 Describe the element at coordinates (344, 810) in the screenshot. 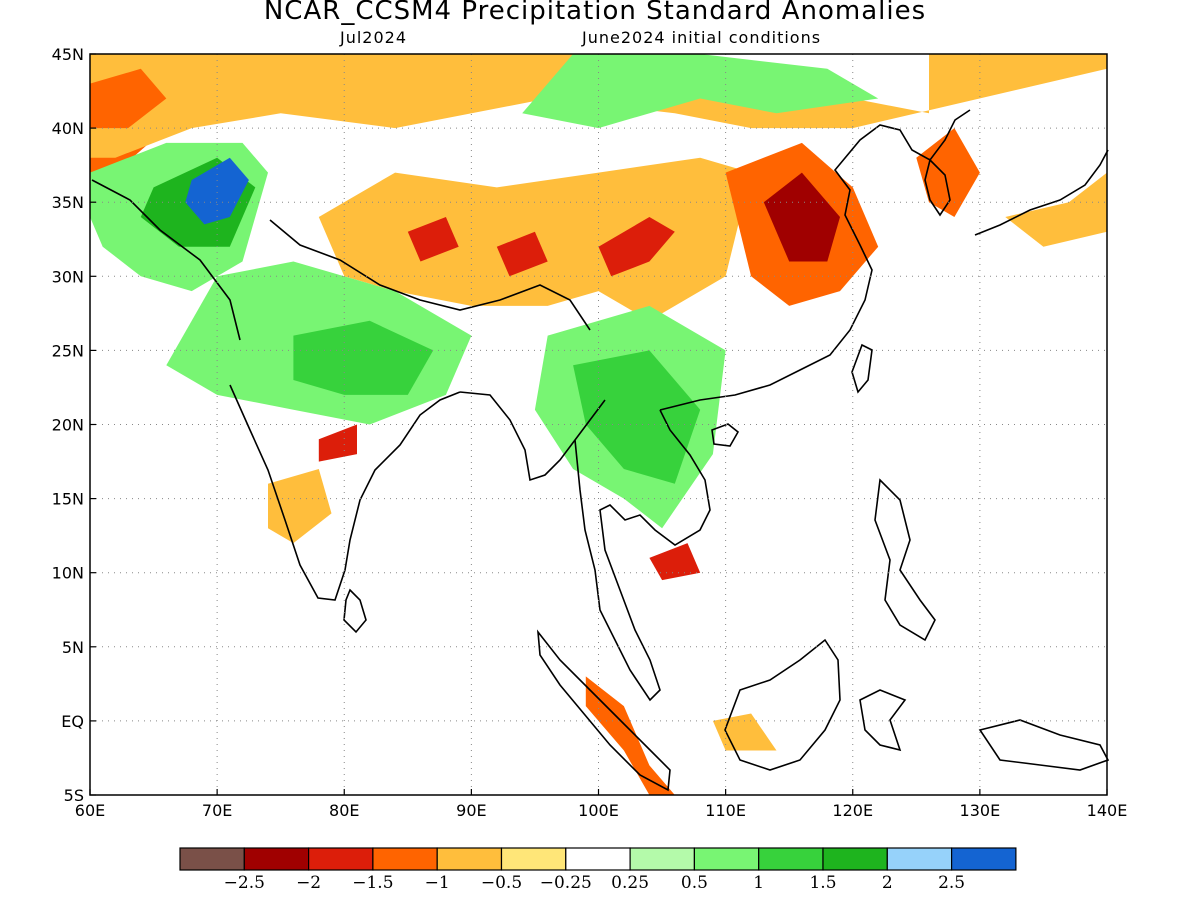

I see `lon-tick-label: 80E` at that location.